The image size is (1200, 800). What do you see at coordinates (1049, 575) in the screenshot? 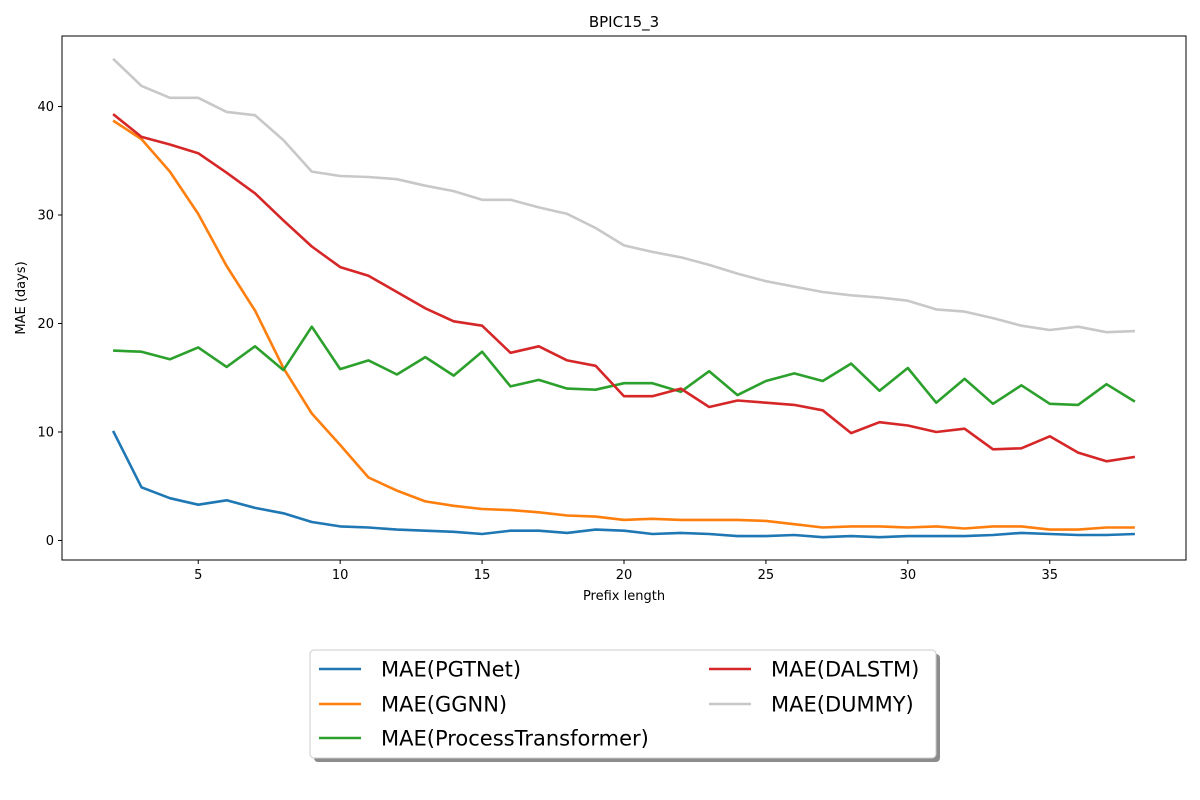
I see `x-tick-label: 35` at bounding box center [1049, 575].